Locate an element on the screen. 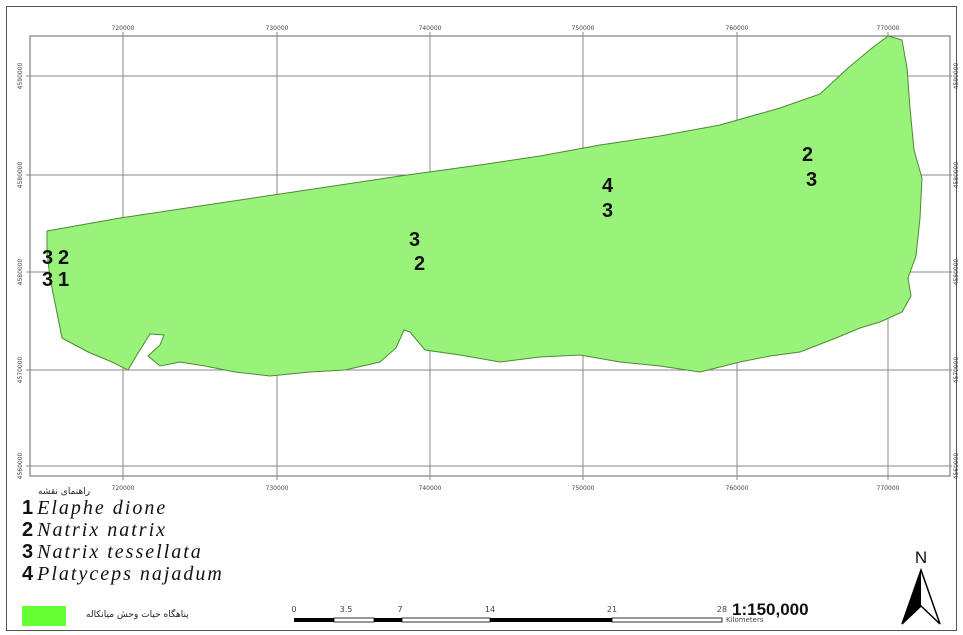 The width and height of the screenshot is (963, 635). site-label: 1 is located at coordinates (63, 280).